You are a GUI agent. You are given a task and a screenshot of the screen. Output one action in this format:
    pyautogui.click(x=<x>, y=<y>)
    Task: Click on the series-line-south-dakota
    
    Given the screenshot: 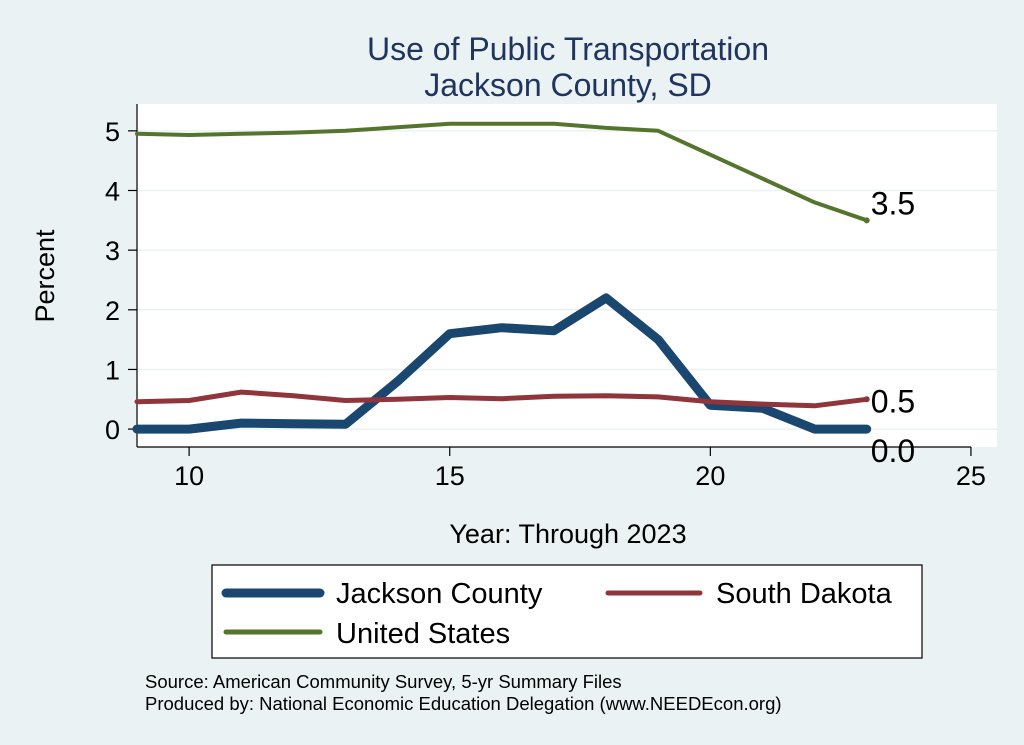 What is the action you would take?
    pyautogui.click(x=502, y=399)
    